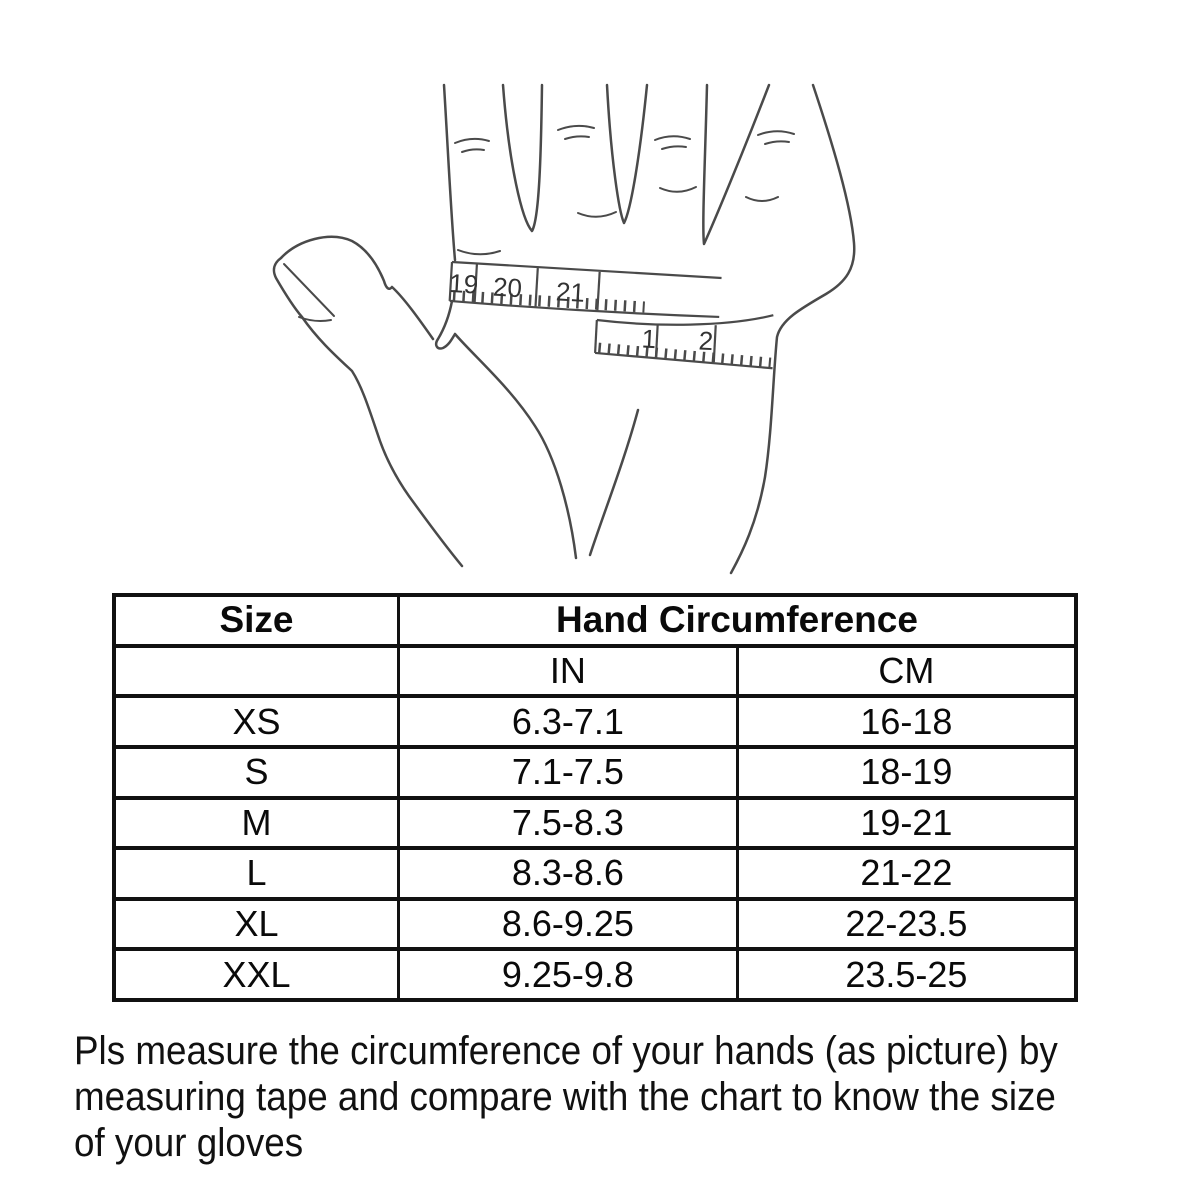  I want to click on measuring-tape-upper: 19 20 21, so click(585, 289).